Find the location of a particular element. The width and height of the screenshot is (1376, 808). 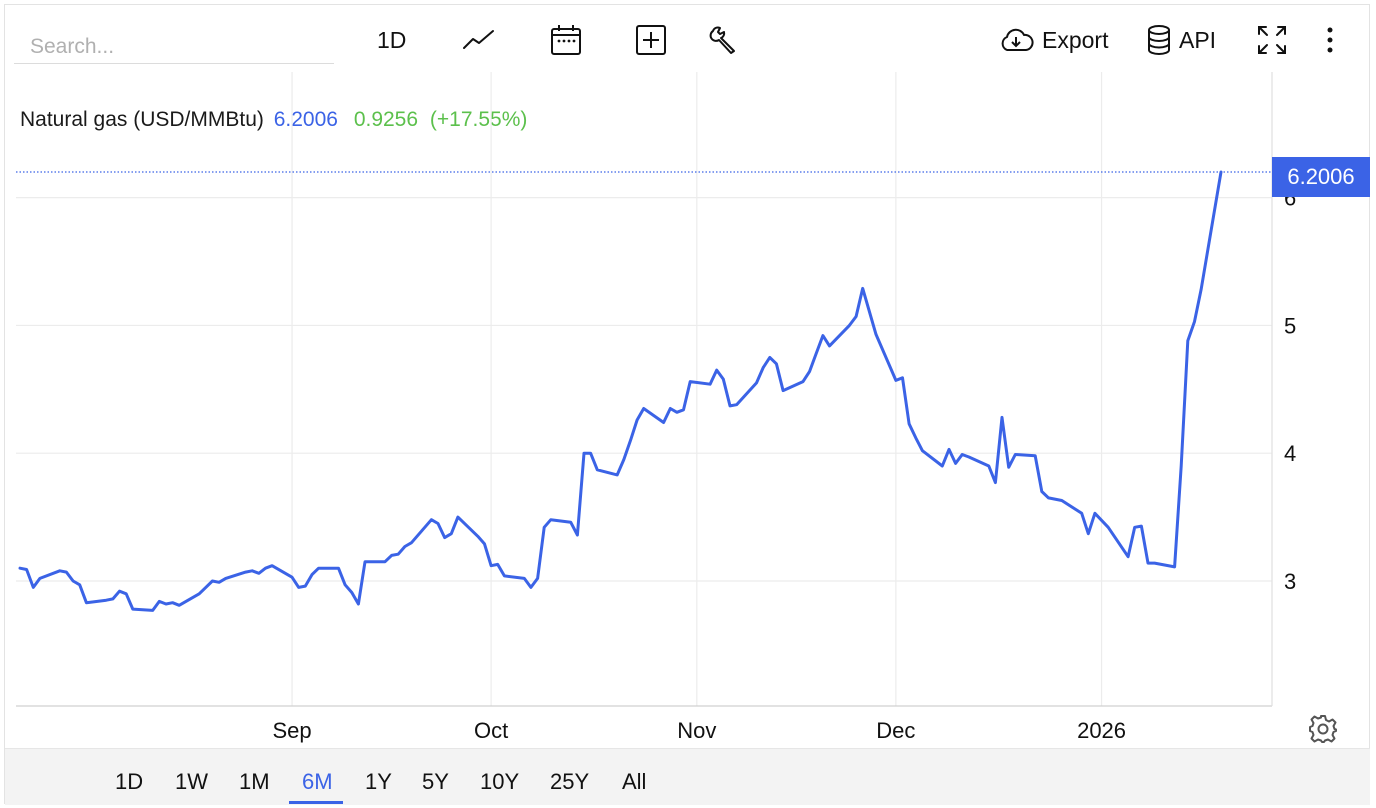

range-button-1w: 1W is located at coordinates (191, 781).